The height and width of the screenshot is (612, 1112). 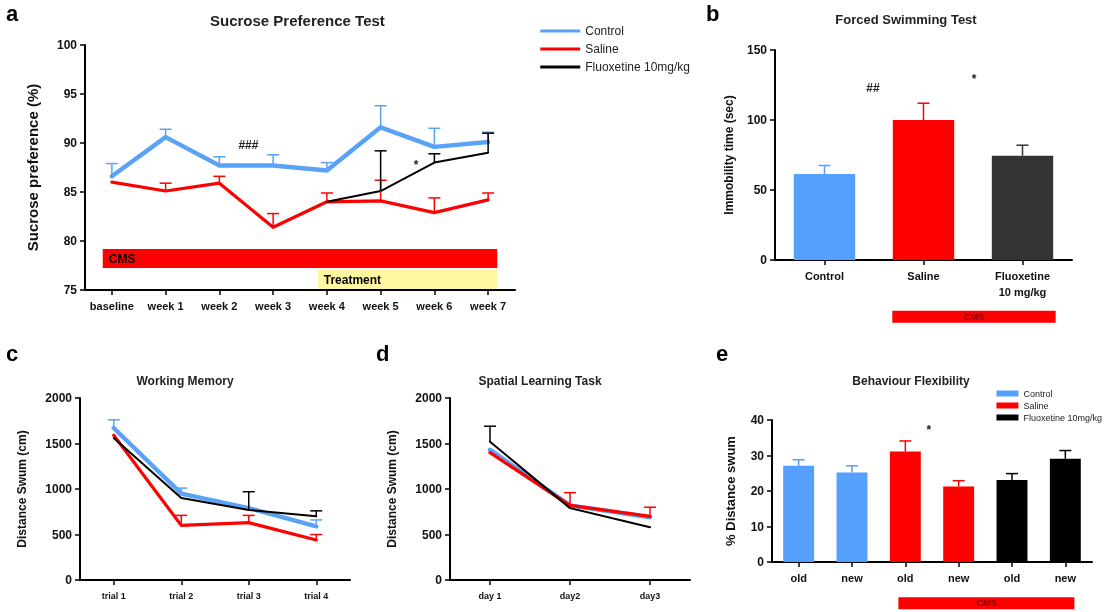 I want to click on chart-title: Spatial Learning Task, so click(x=540, y=381).